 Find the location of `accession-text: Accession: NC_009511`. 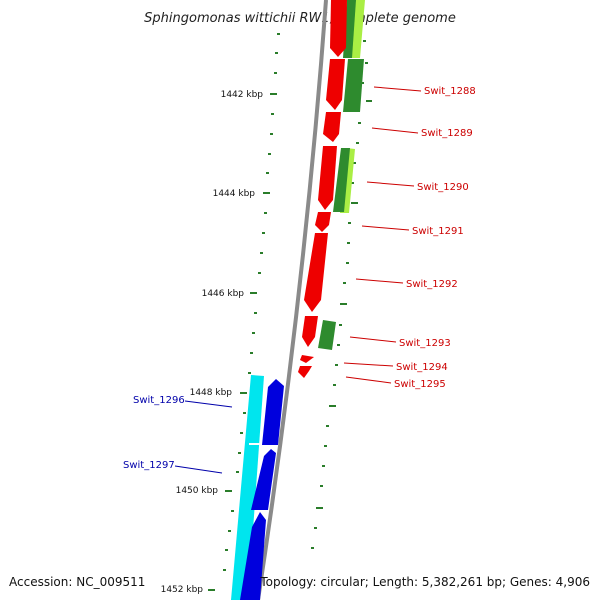

accession-text: Accession: NC_009511 is located at coordinates (77, 582).